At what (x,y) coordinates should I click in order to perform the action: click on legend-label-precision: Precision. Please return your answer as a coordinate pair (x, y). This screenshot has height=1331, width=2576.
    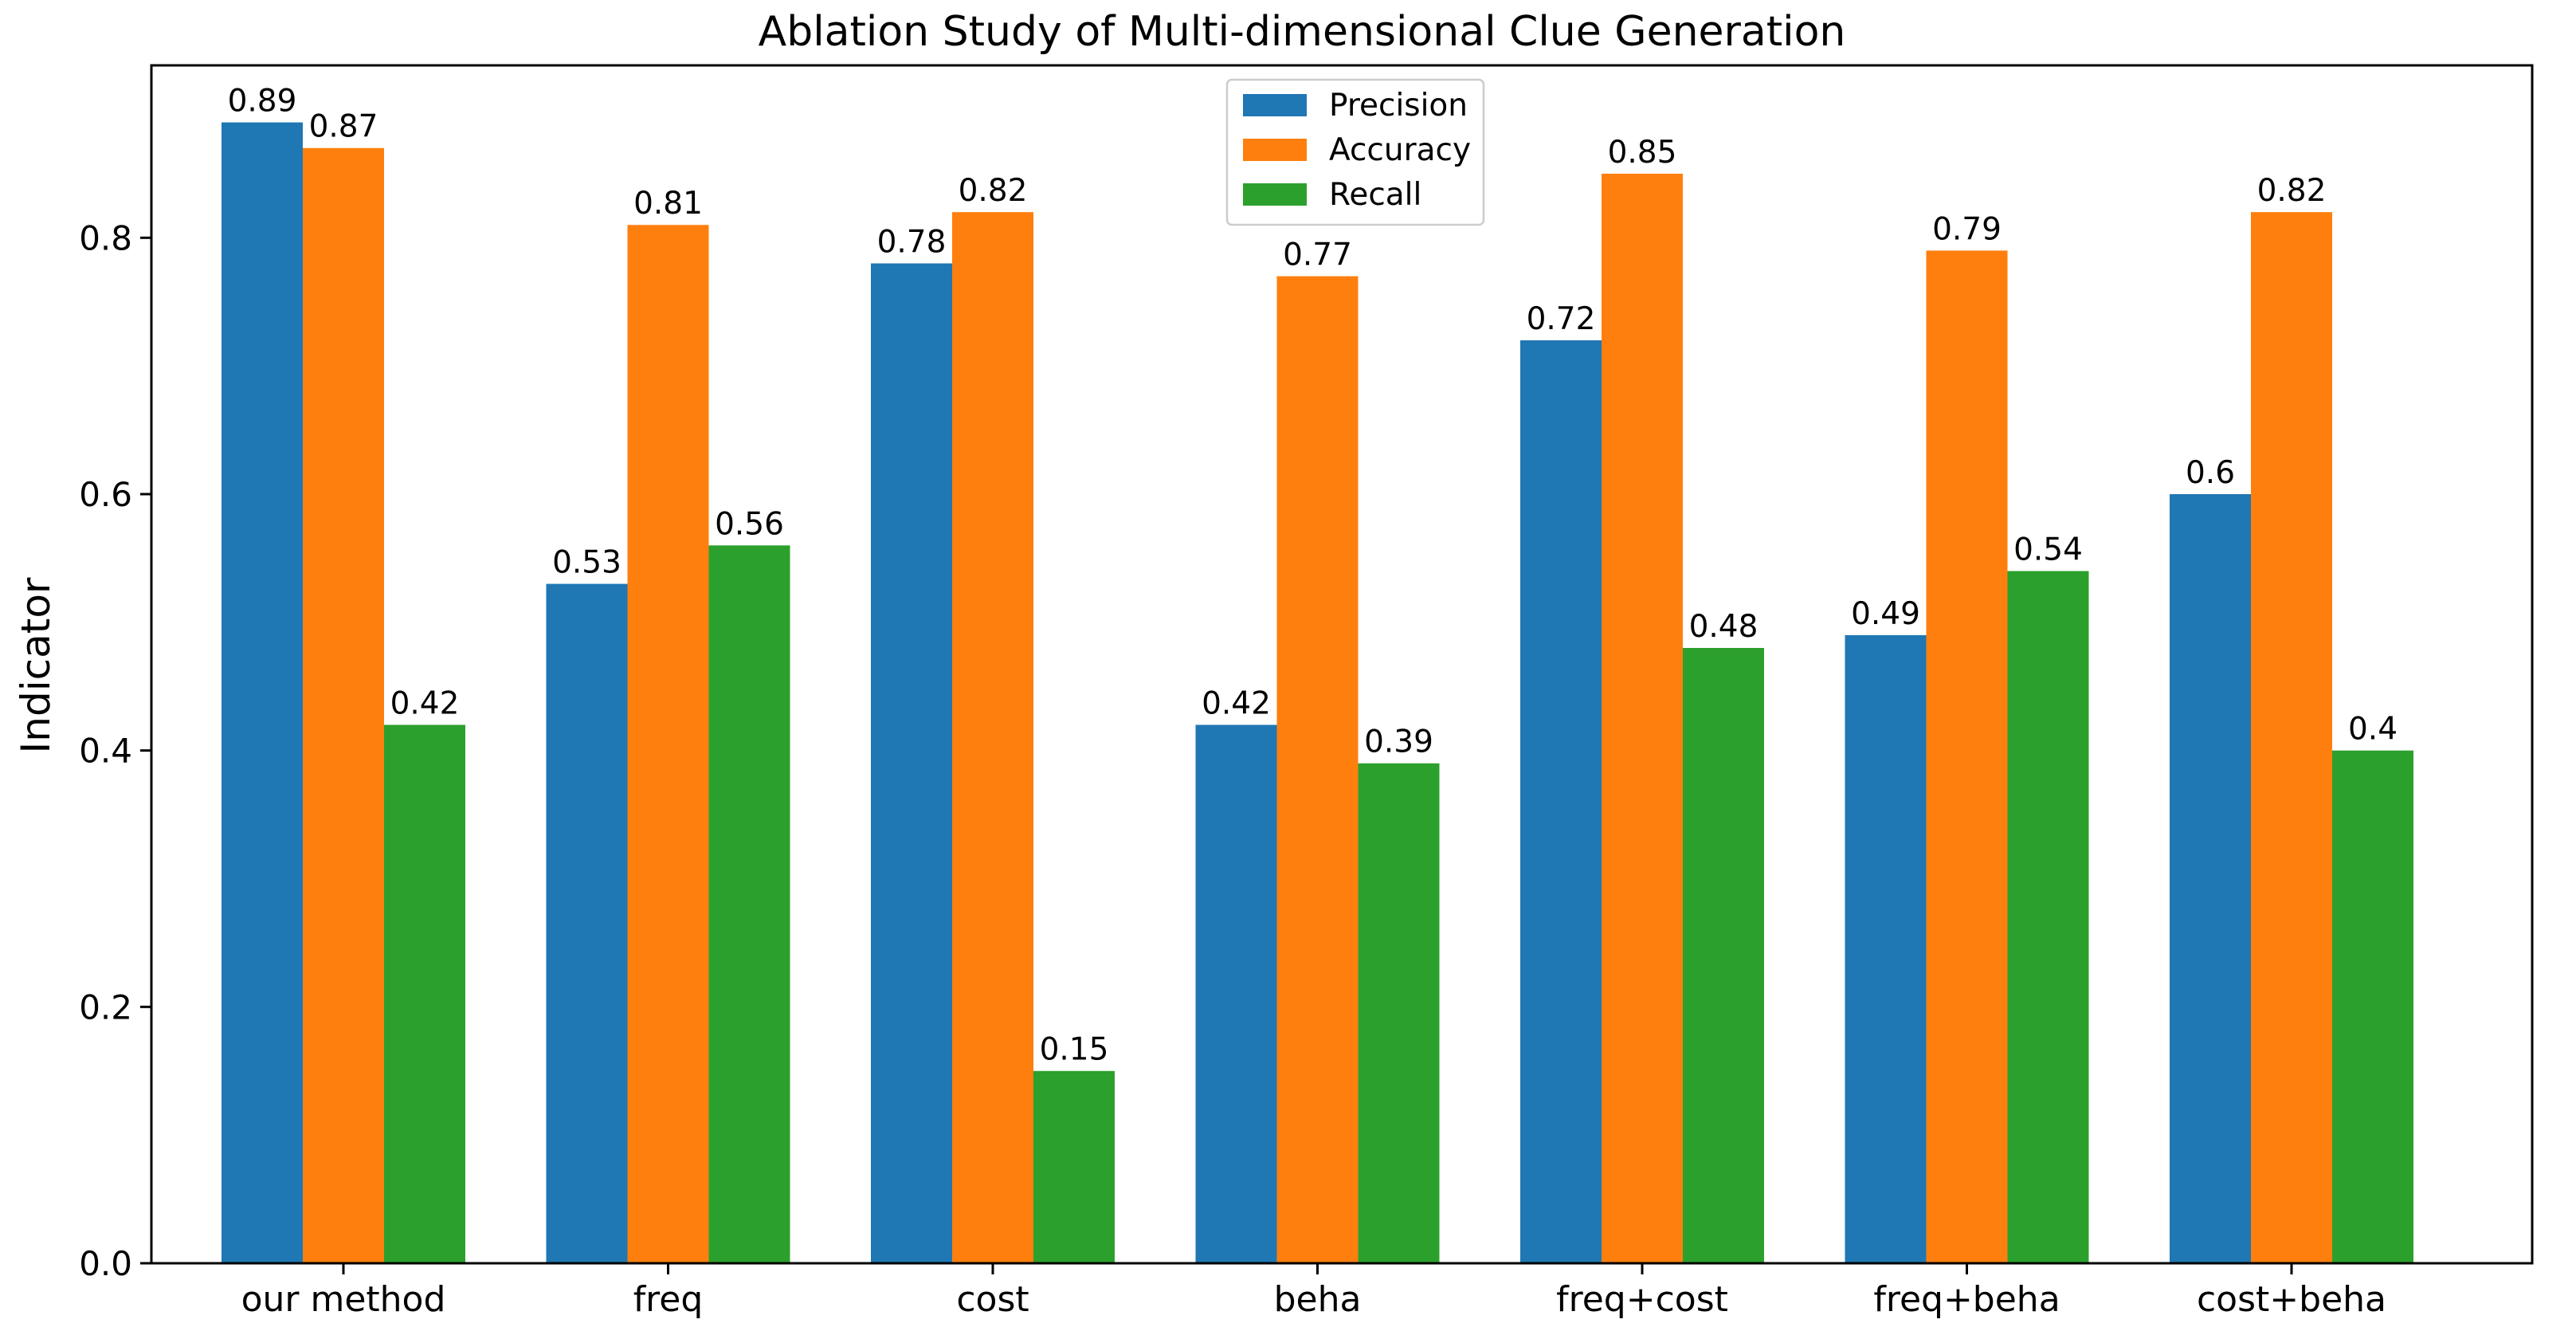
    Looking at the image, I should click on (1398, 106).